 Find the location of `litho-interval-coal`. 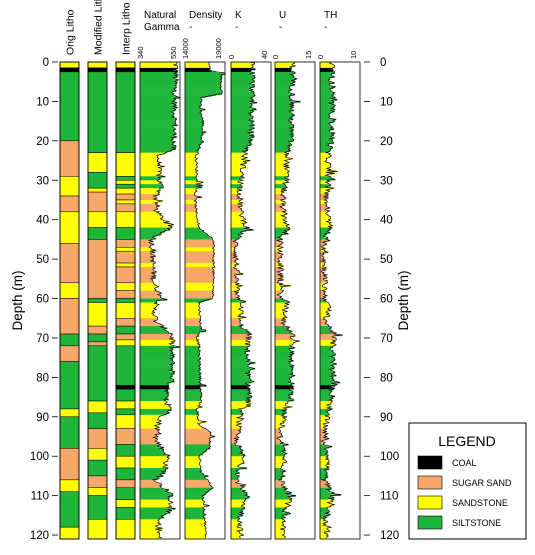

litho-interval-coal is located at coordinates (69, 70).